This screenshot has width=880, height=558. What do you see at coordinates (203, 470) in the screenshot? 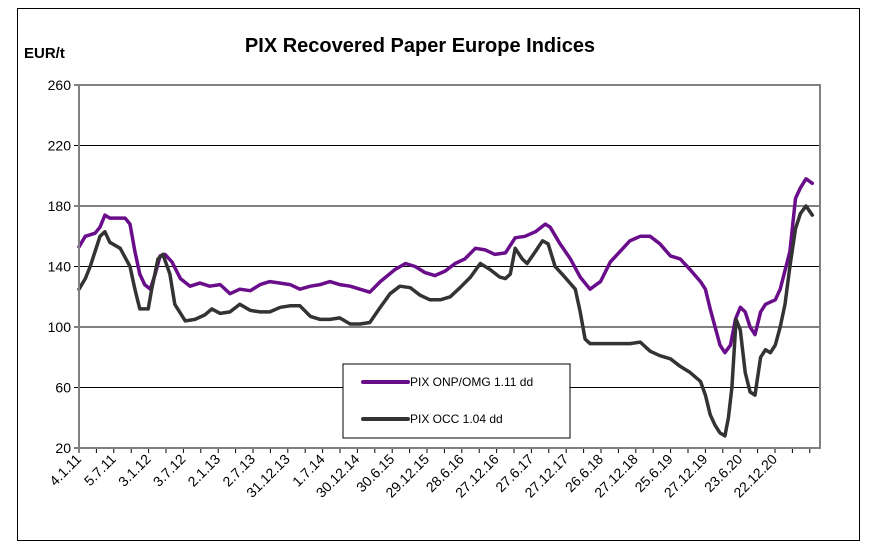
I see `x-tick-label: 2.1.13` at bounding box center [203, 470].